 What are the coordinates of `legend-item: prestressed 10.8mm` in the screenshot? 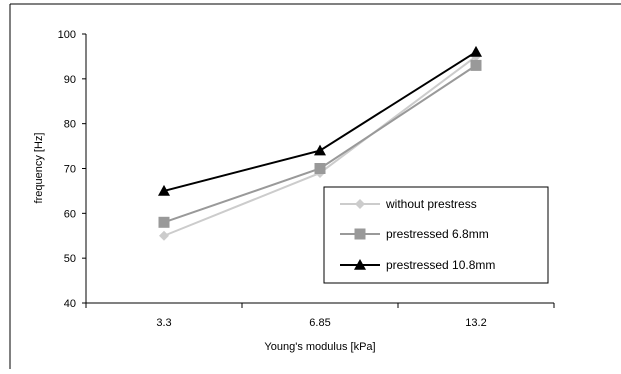 It's located at (417, 265).